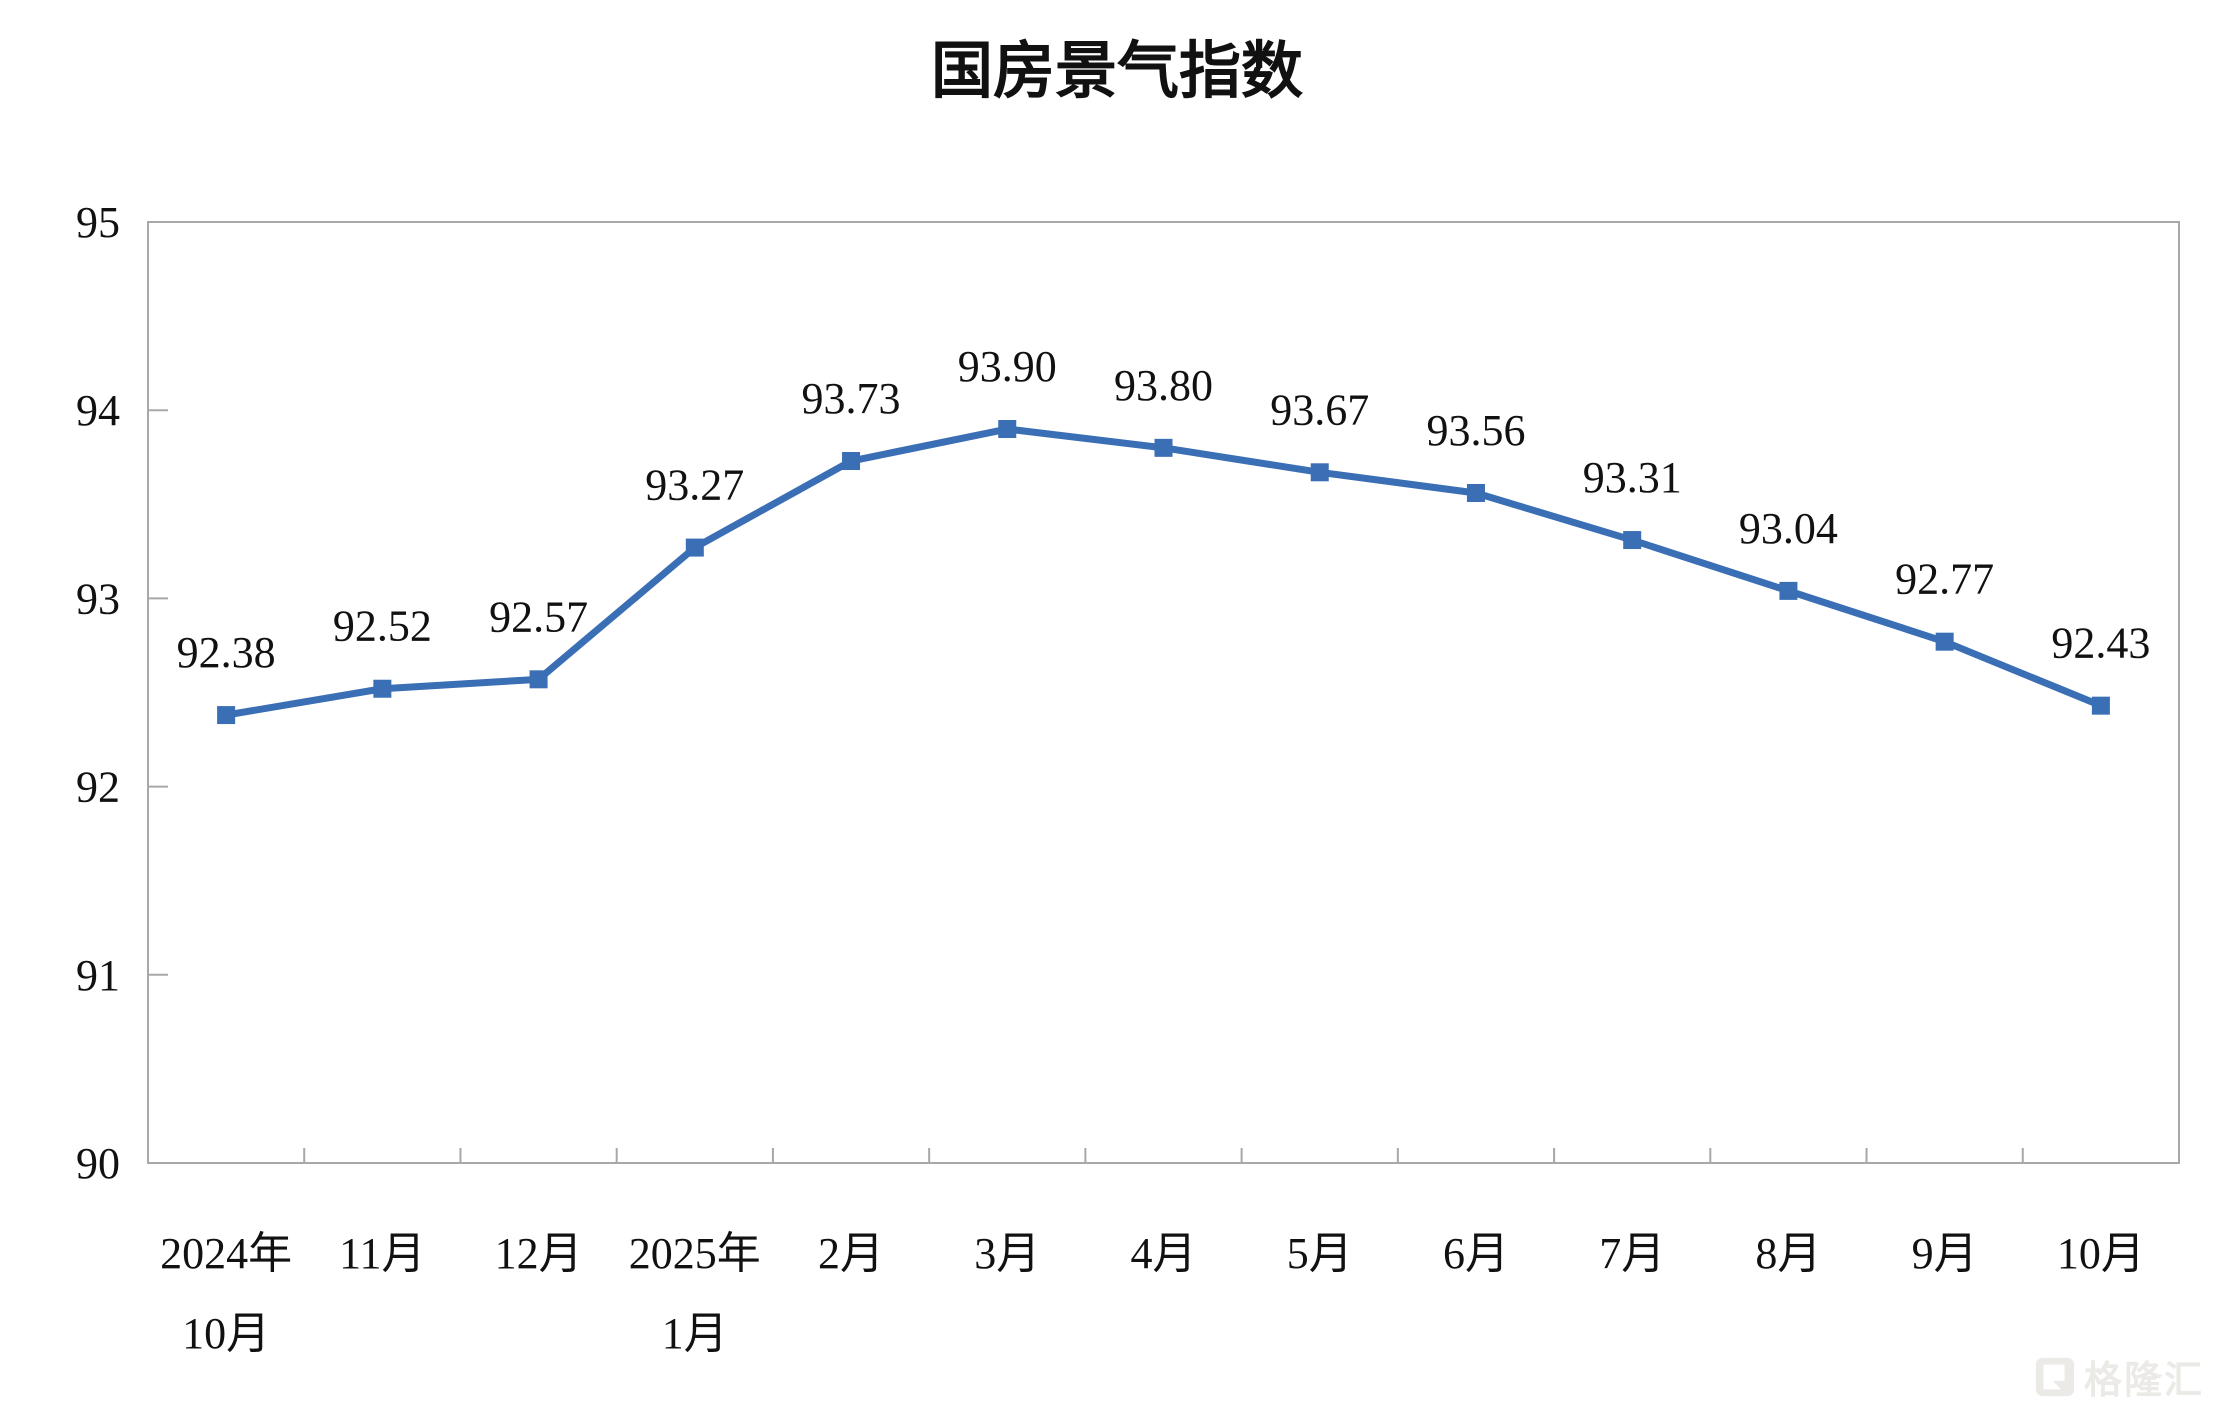  What do you see at coordinates (1476, 1253) in the screenshot?
I see `x-axis-label: 6月` at bounding box center [1476, 1253].